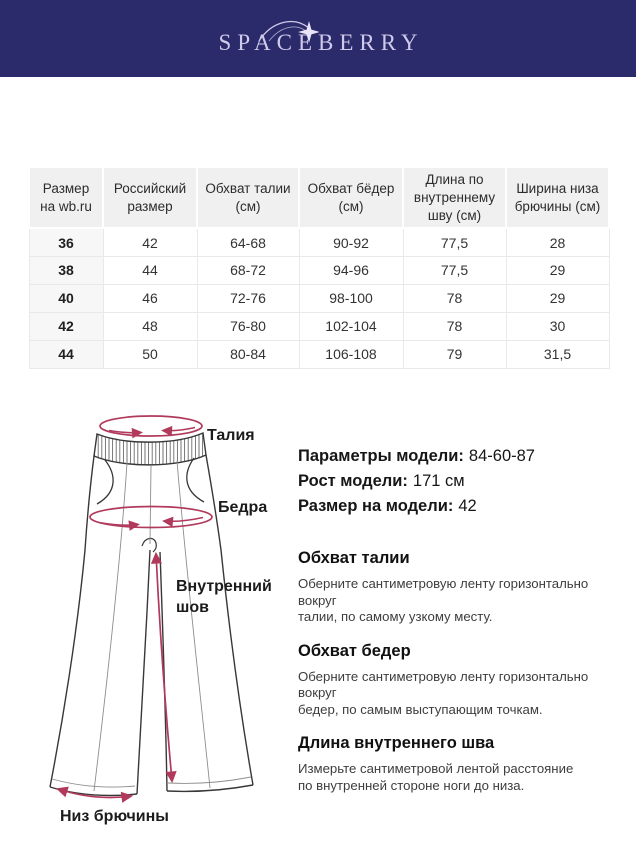  I want to click on body-line: по внутренней стороне ноги до низа., so click(411, 785).